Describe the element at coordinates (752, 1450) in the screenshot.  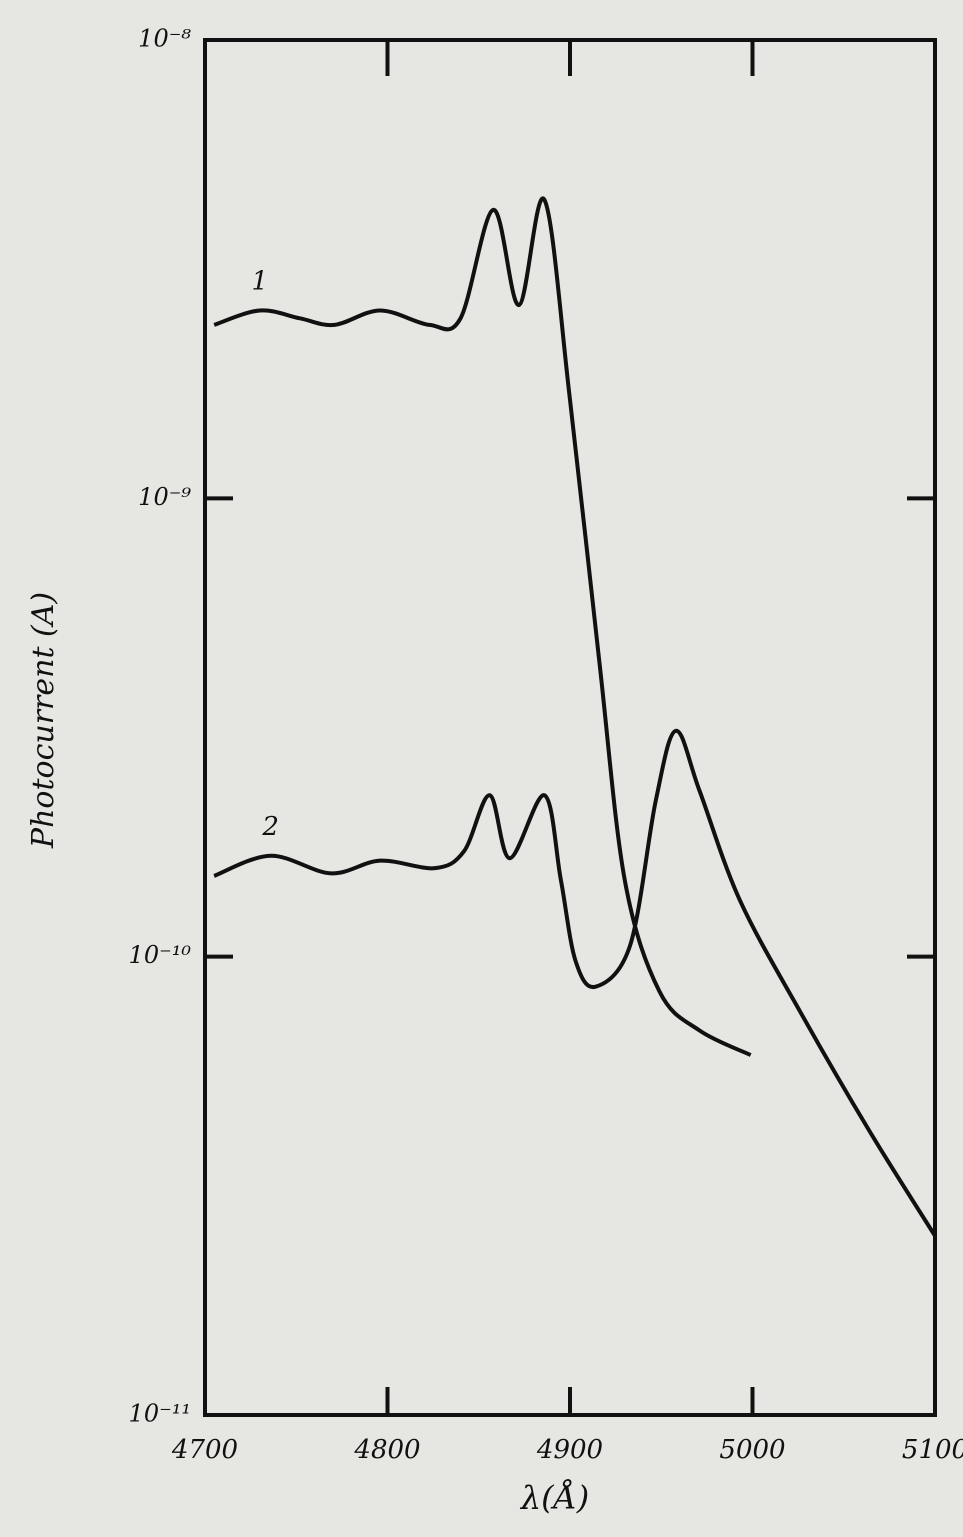
I see `x-tick-label: 5000` at that location.